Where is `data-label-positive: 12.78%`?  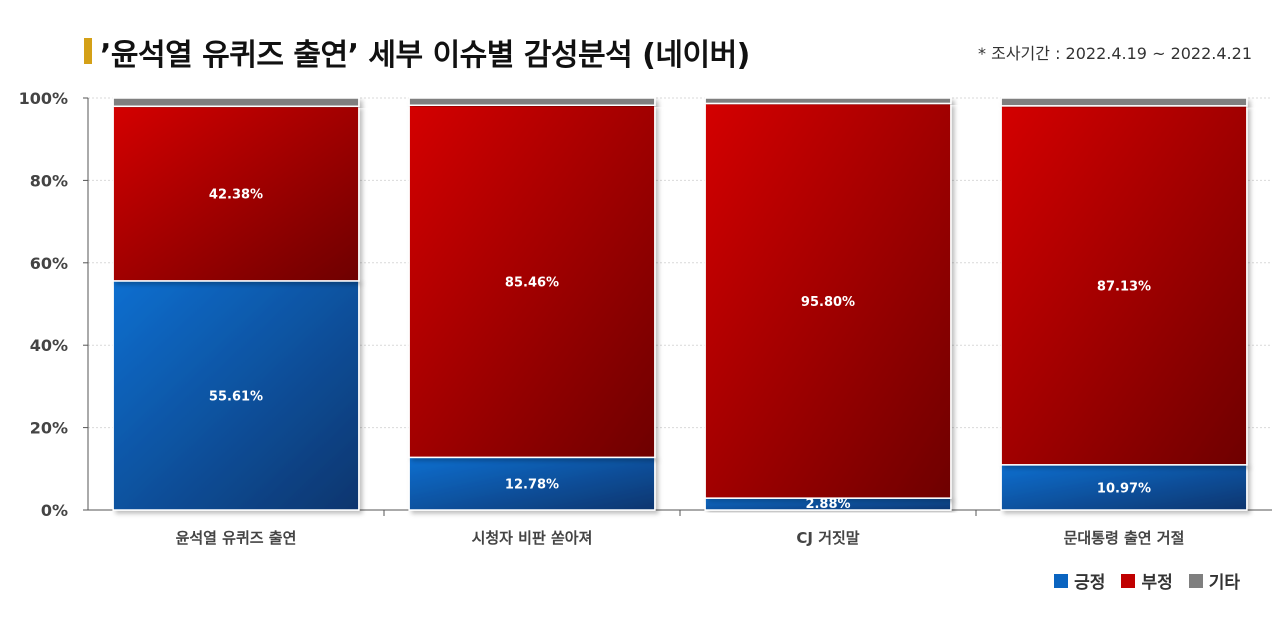
data-label-positive: 12.78% is located at coordinates (532, 485).